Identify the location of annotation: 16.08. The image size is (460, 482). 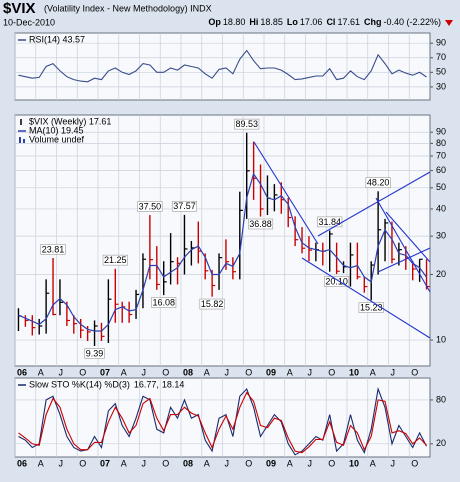
(163, 302).